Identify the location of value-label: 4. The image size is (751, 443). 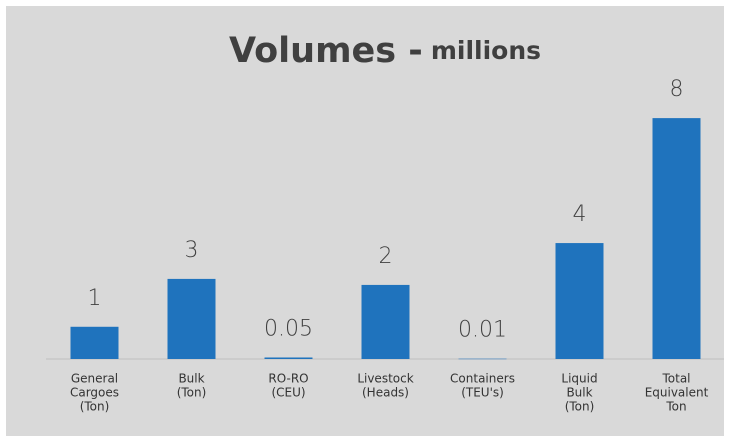
(580, 214).